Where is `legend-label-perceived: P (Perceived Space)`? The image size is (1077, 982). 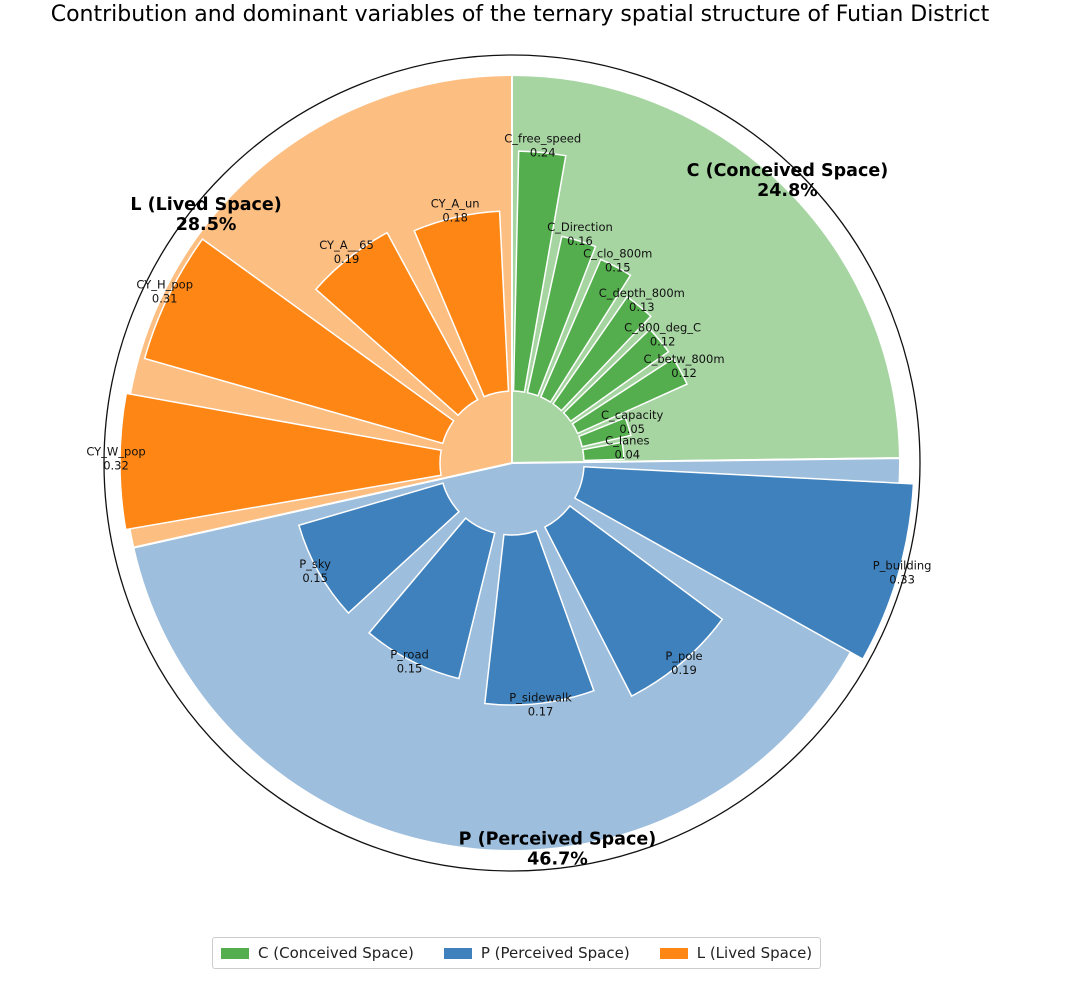
legend-label-perceived: P (Perceived Space) is located at coordinates (555, 953).